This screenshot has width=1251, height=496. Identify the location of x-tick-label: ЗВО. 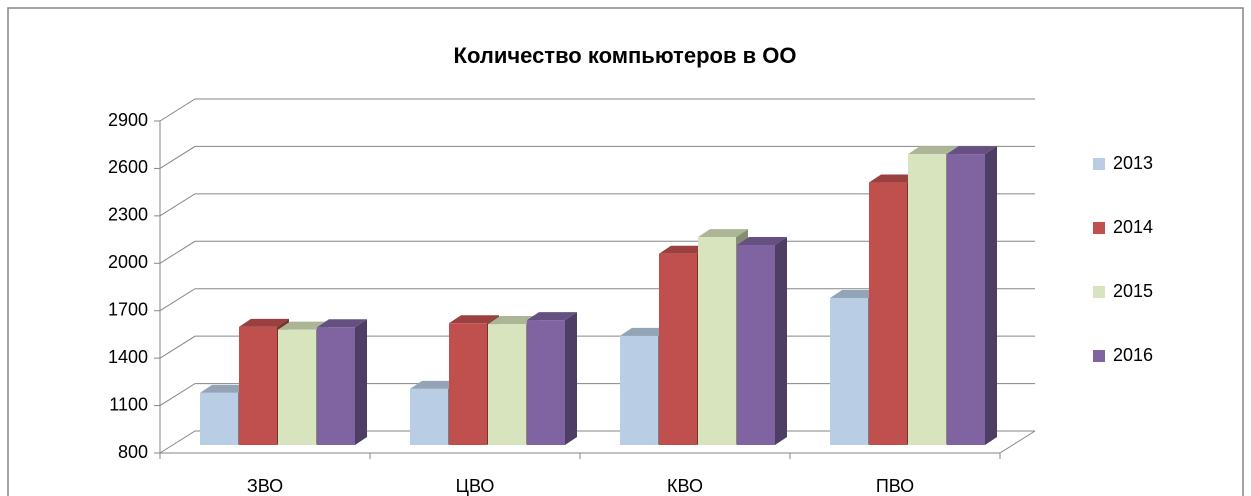
(265, 486).